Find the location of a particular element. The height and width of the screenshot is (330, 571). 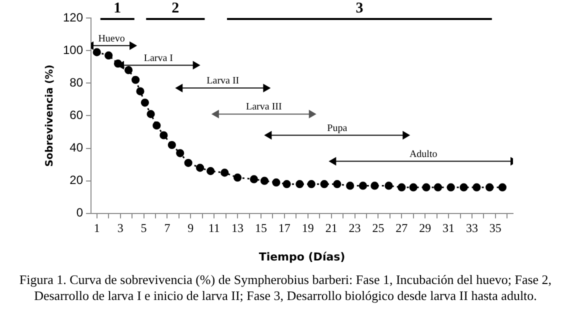

x-tick-label: 1 is located at coordinates (97, 227).